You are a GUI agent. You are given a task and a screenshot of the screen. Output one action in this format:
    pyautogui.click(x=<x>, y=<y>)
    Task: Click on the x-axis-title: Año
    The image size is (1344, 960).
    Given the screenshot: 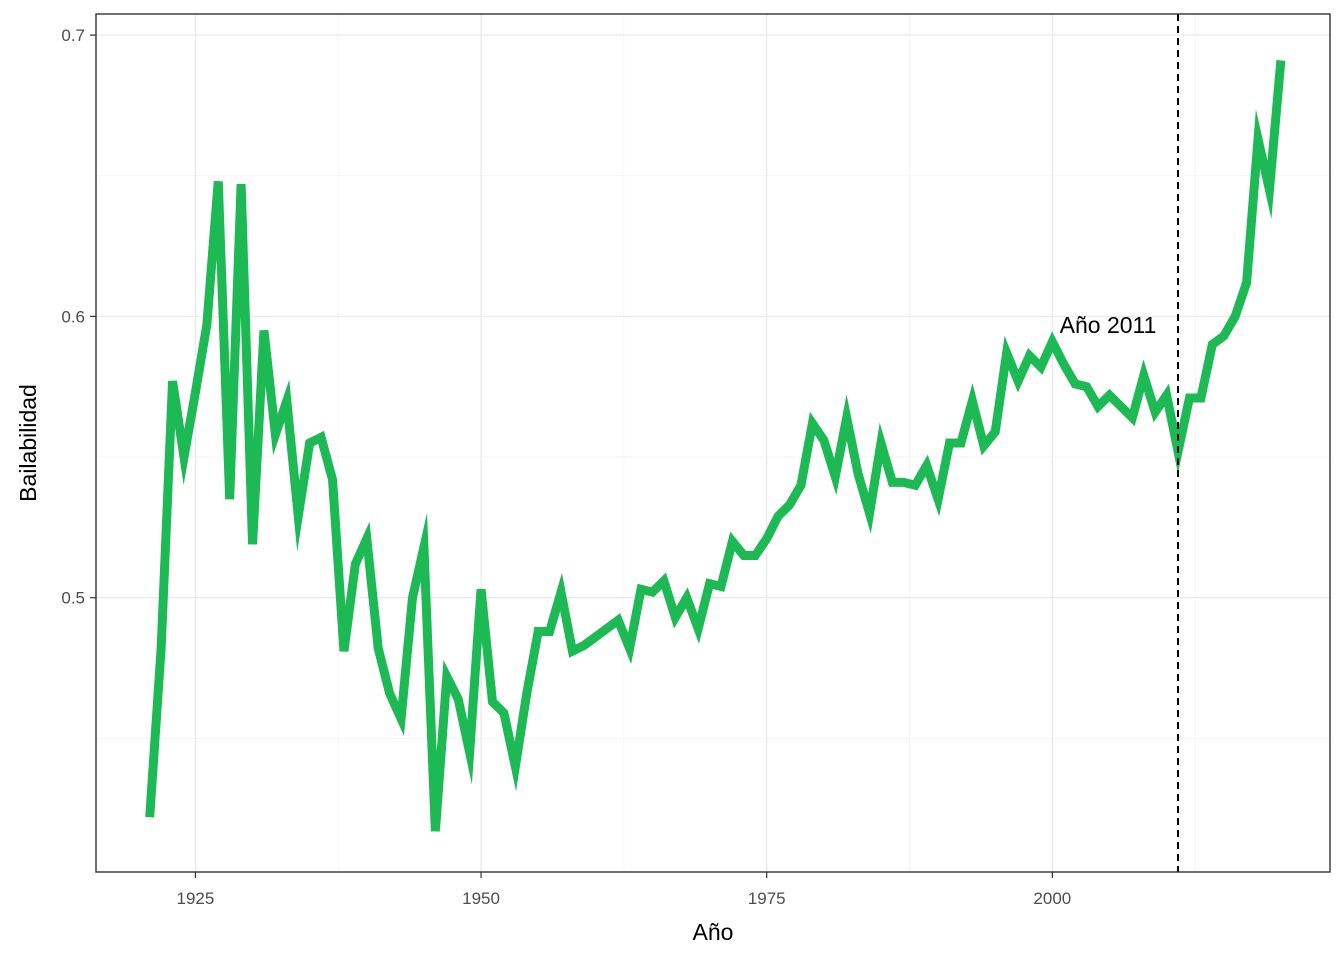 What is the action you would take?
    pyautogui.click(x=713, y=932)
    